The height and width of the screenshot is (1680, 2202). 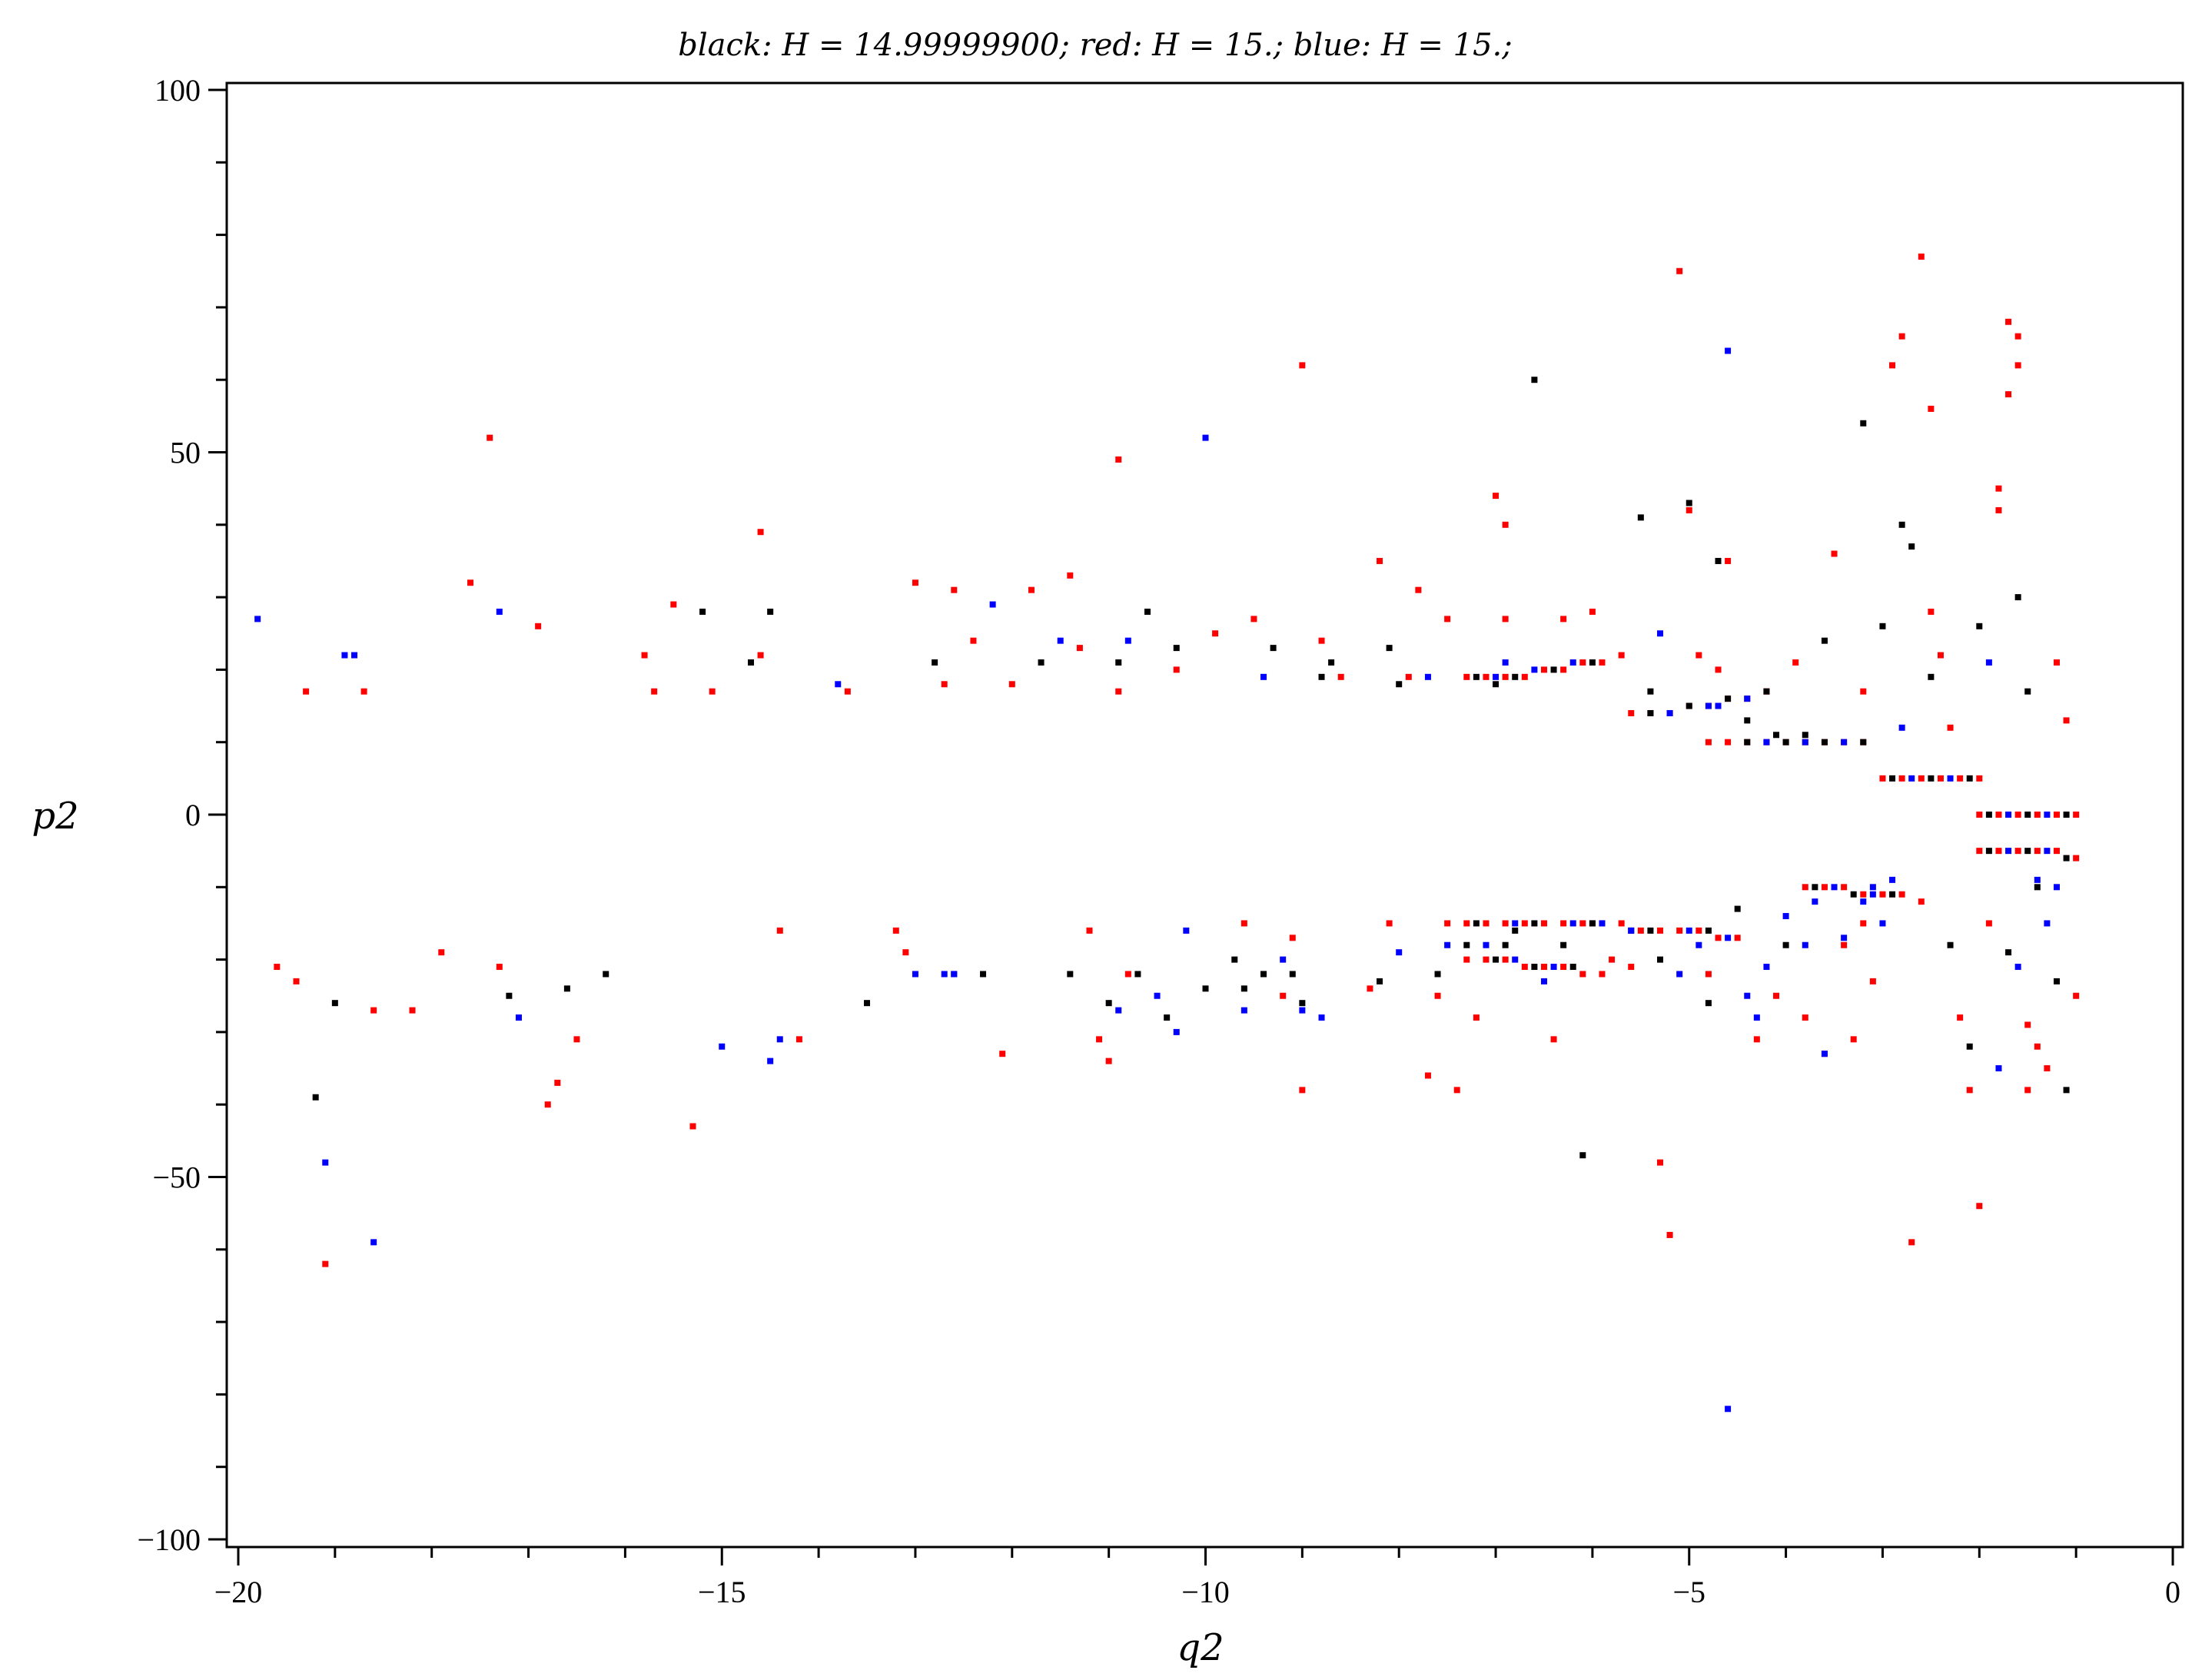 I want to click on x-axis-label: q2, so click(x=1200, y=1648).